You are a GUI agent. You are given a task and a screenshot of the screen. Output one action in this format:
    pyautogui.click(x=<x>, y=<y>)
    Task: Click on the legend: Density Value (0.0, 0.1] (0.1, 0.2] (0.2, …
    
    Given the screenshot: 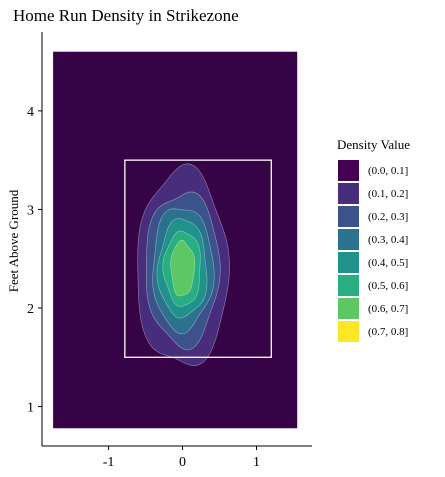 What is the action you would take?
    pyautogui.click(x=373, y=239)
    